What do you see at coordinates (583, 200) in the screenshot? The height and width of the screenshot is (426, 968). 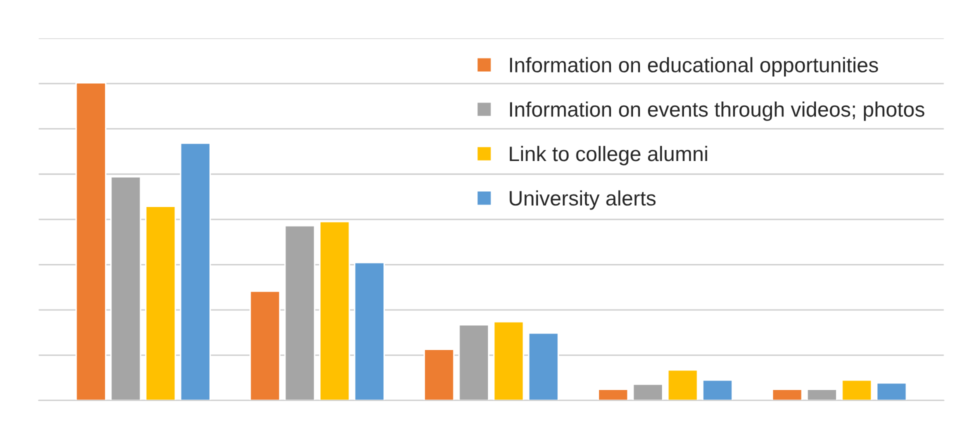 I see `legend-label: University alerts` at bounding box center [583, 200].